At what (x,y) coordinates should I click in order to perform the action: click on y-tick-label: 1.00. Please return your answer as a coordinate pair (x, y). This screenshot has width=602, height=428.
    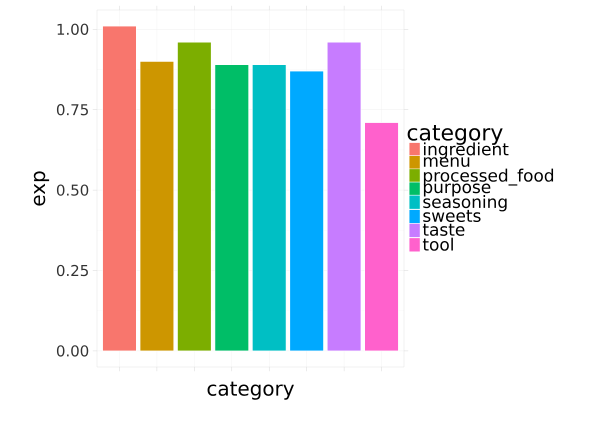
    Looking at the image, I should click on (73, 29).